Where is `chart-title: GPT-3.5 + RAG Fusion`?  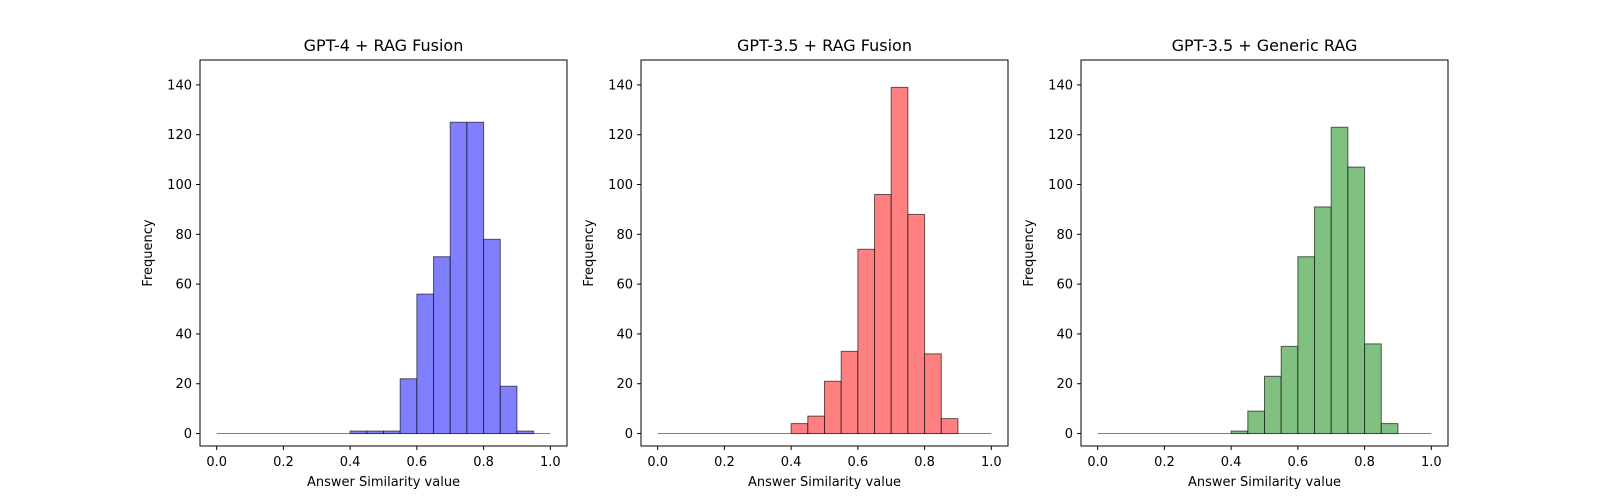
chart-title: GPT-3.5 + RAG Fusion is located at coordinates (824, 45).